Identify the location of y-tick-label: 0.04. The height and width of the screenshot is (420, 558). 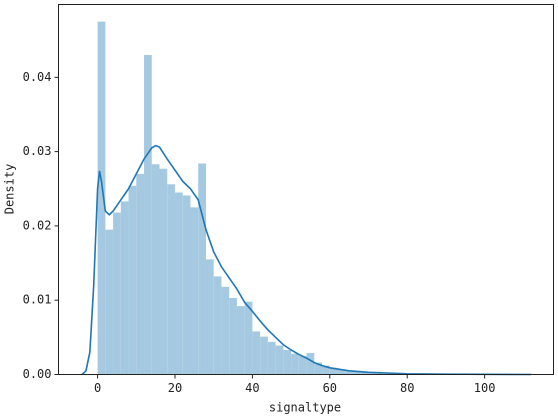
(37, 77).